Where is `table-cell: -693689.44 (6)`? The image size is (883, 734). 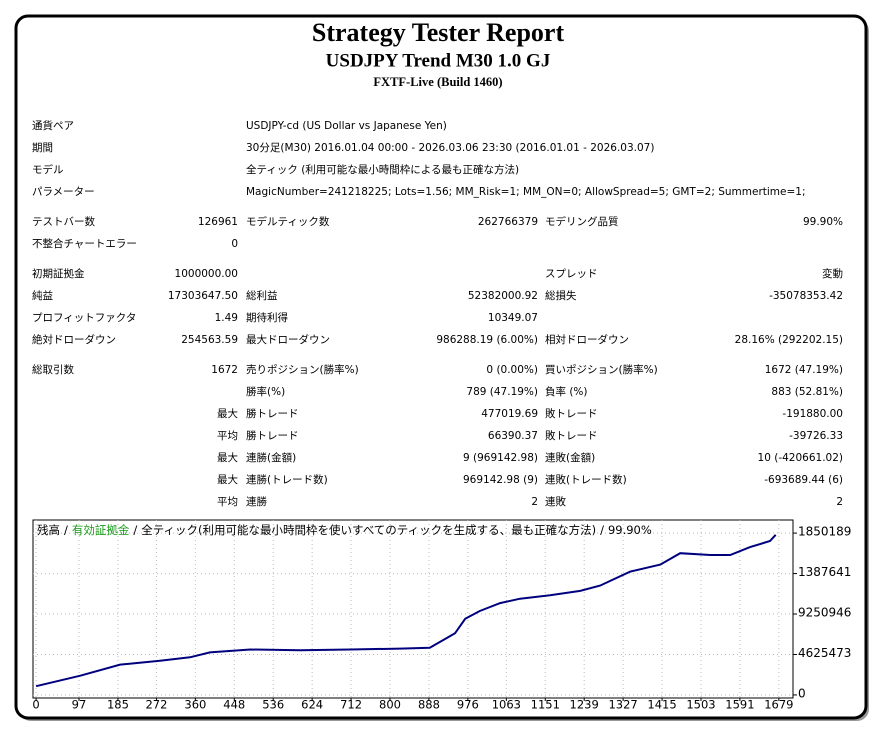 table-cell: -693689.44 (6) is located at coordinates (803, 480).